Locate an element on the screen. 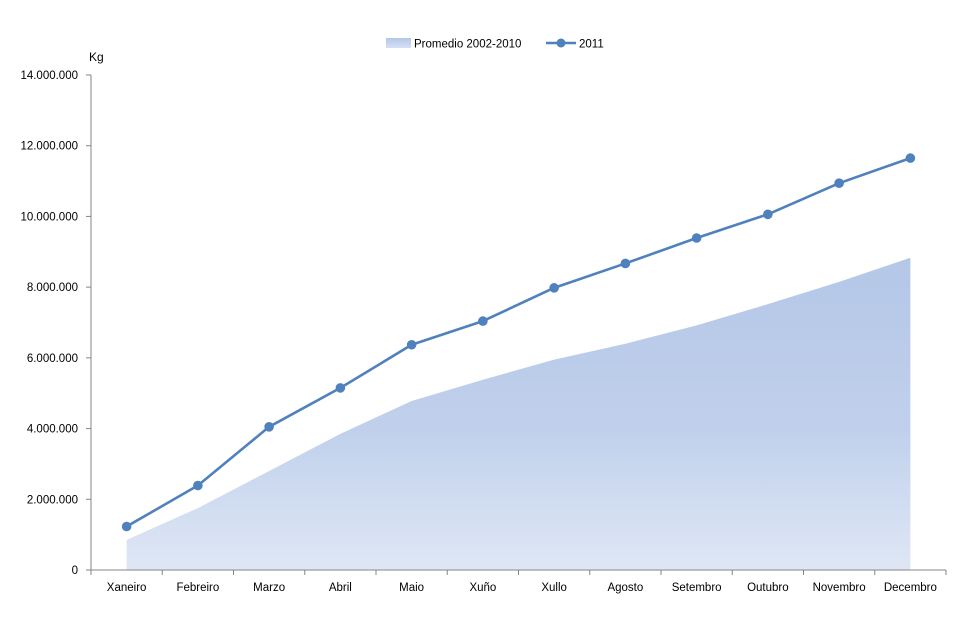  x-tick-label: Xullo is located at coordinates (554, 588).